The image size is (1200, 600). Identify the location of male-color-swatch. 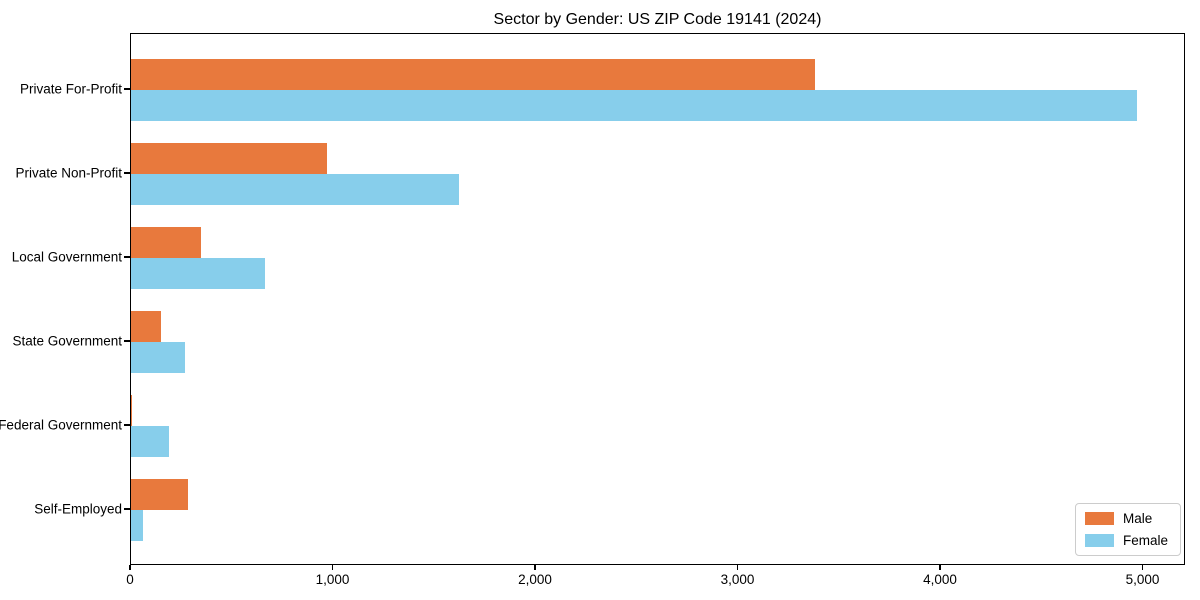
(1099, 518).